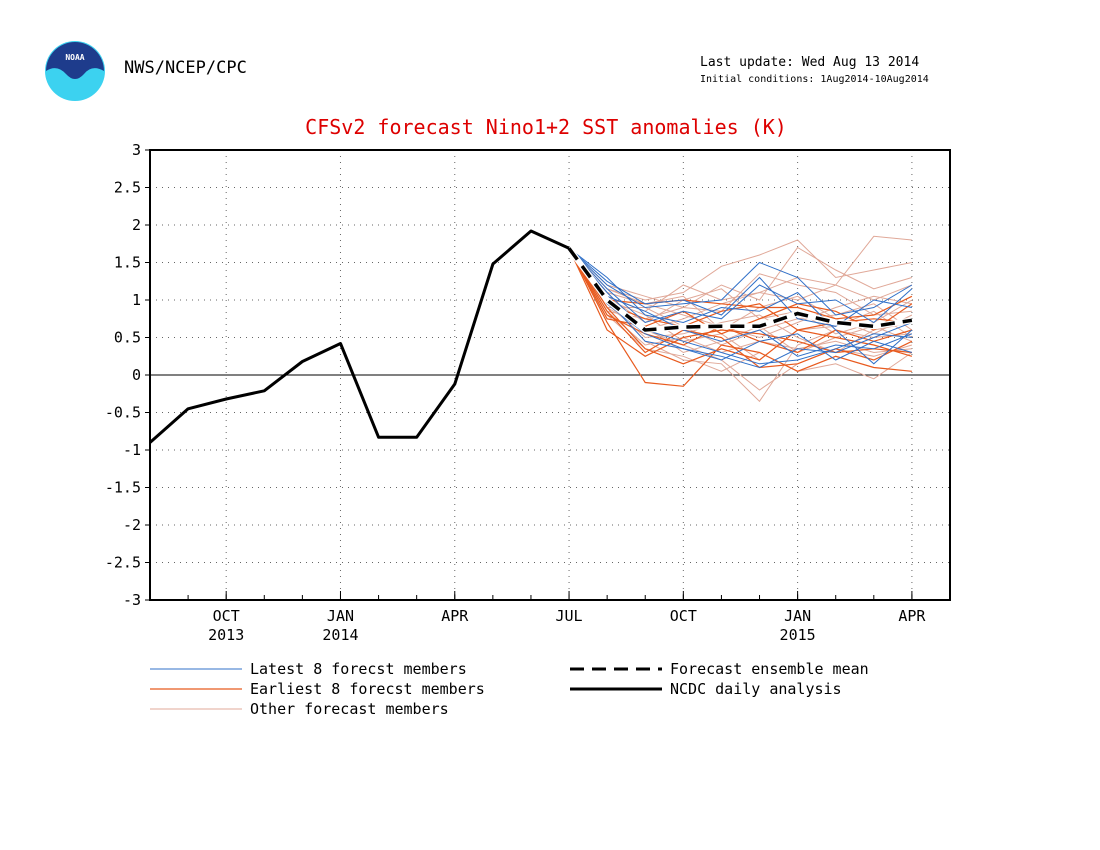 The height and width of the screenshot is (850, 1100). I want to click on x-tick-label: JUL, so click(569, 616).